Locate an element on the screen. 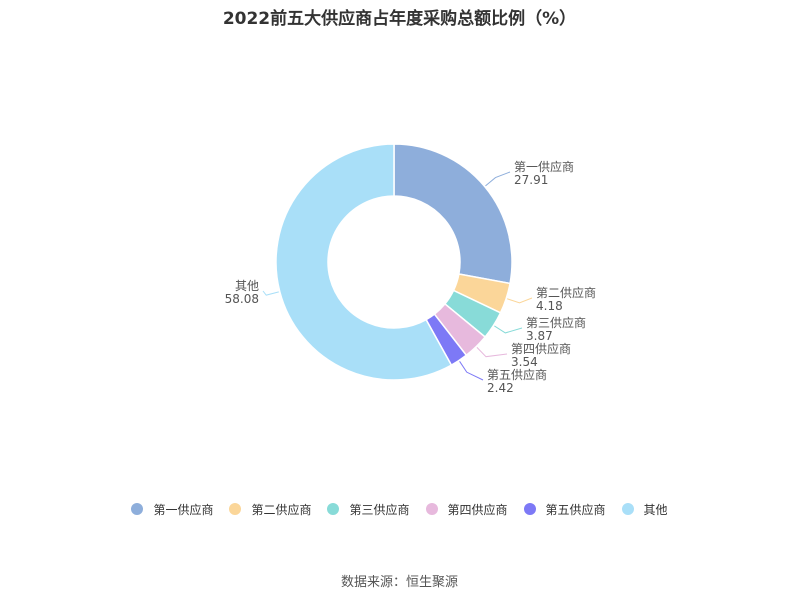 The height and width of the screenshot is (600, 799). slice-label-value-2: 4.18 is located at coordinates (549, 306).